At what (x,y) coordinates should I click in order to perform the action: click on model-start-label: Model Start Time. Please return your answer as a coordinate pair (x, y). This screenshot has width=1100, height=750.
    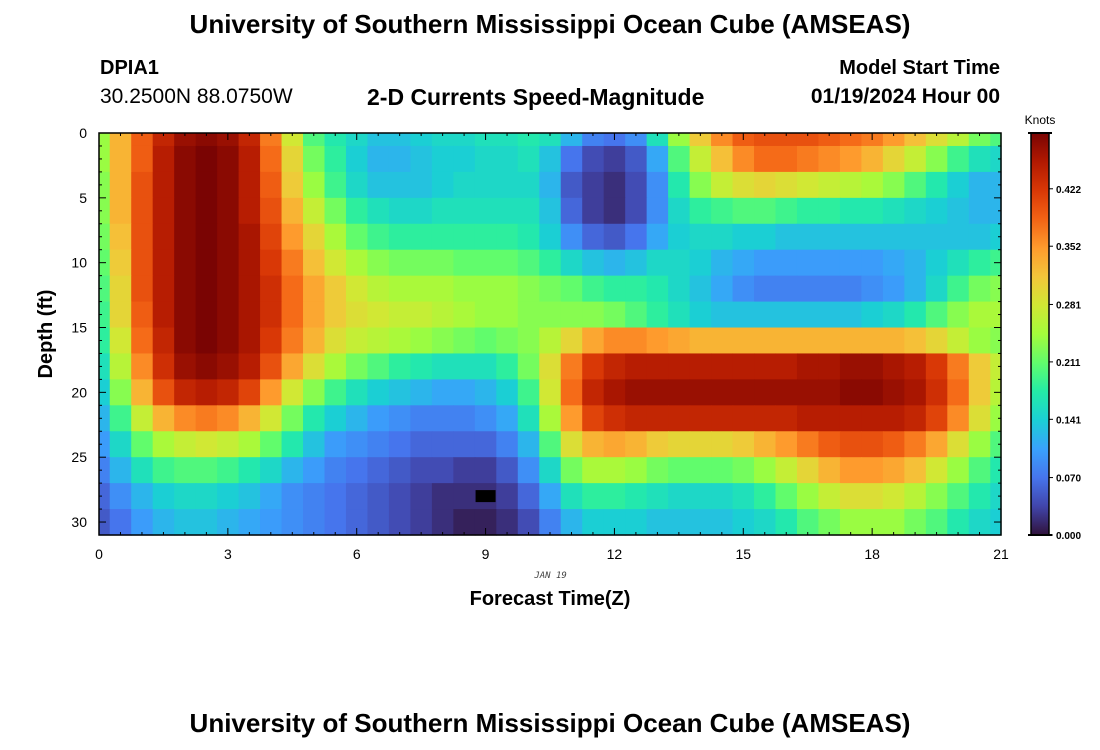
    Looking at the image, I should click on (919, 68).